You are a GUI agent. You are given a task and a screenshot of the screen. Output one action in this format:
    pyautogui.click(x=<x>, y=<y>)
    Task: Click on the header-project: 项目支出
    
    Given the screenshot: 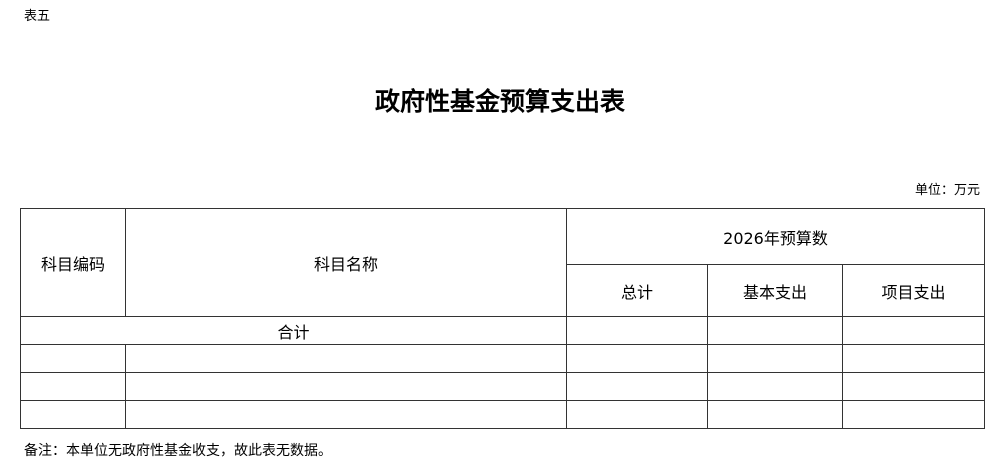 What is the action you would take?
    pyautogui.click(x=913, y=290)
    